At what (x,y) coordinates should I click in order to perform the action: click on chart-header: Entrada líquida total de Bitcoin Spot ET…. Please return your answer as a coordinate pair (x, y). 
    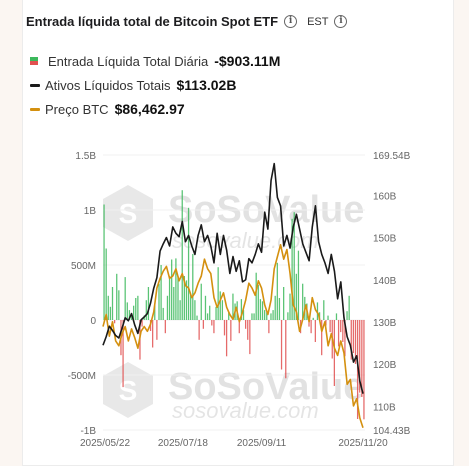
    Looking at the image, I should click on (187, 21).